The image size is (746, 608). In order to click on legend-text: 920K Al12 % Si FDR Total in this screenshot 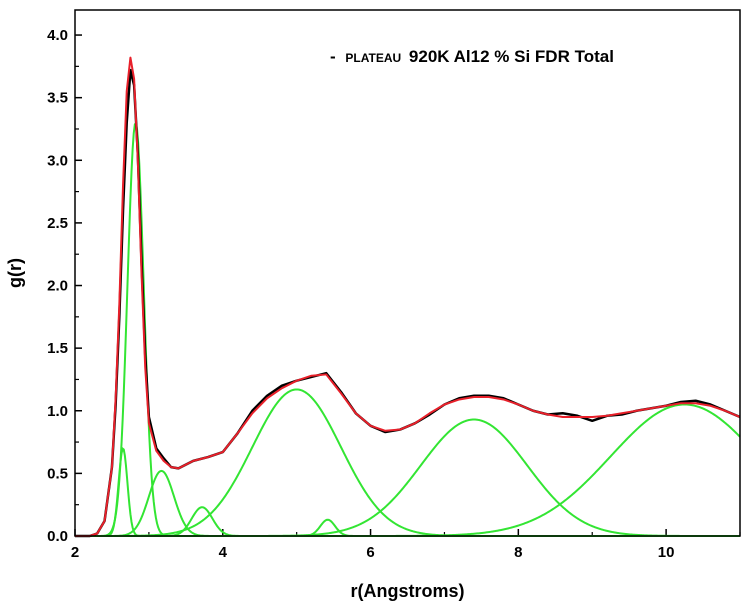, I will do `click(511, 56)`.